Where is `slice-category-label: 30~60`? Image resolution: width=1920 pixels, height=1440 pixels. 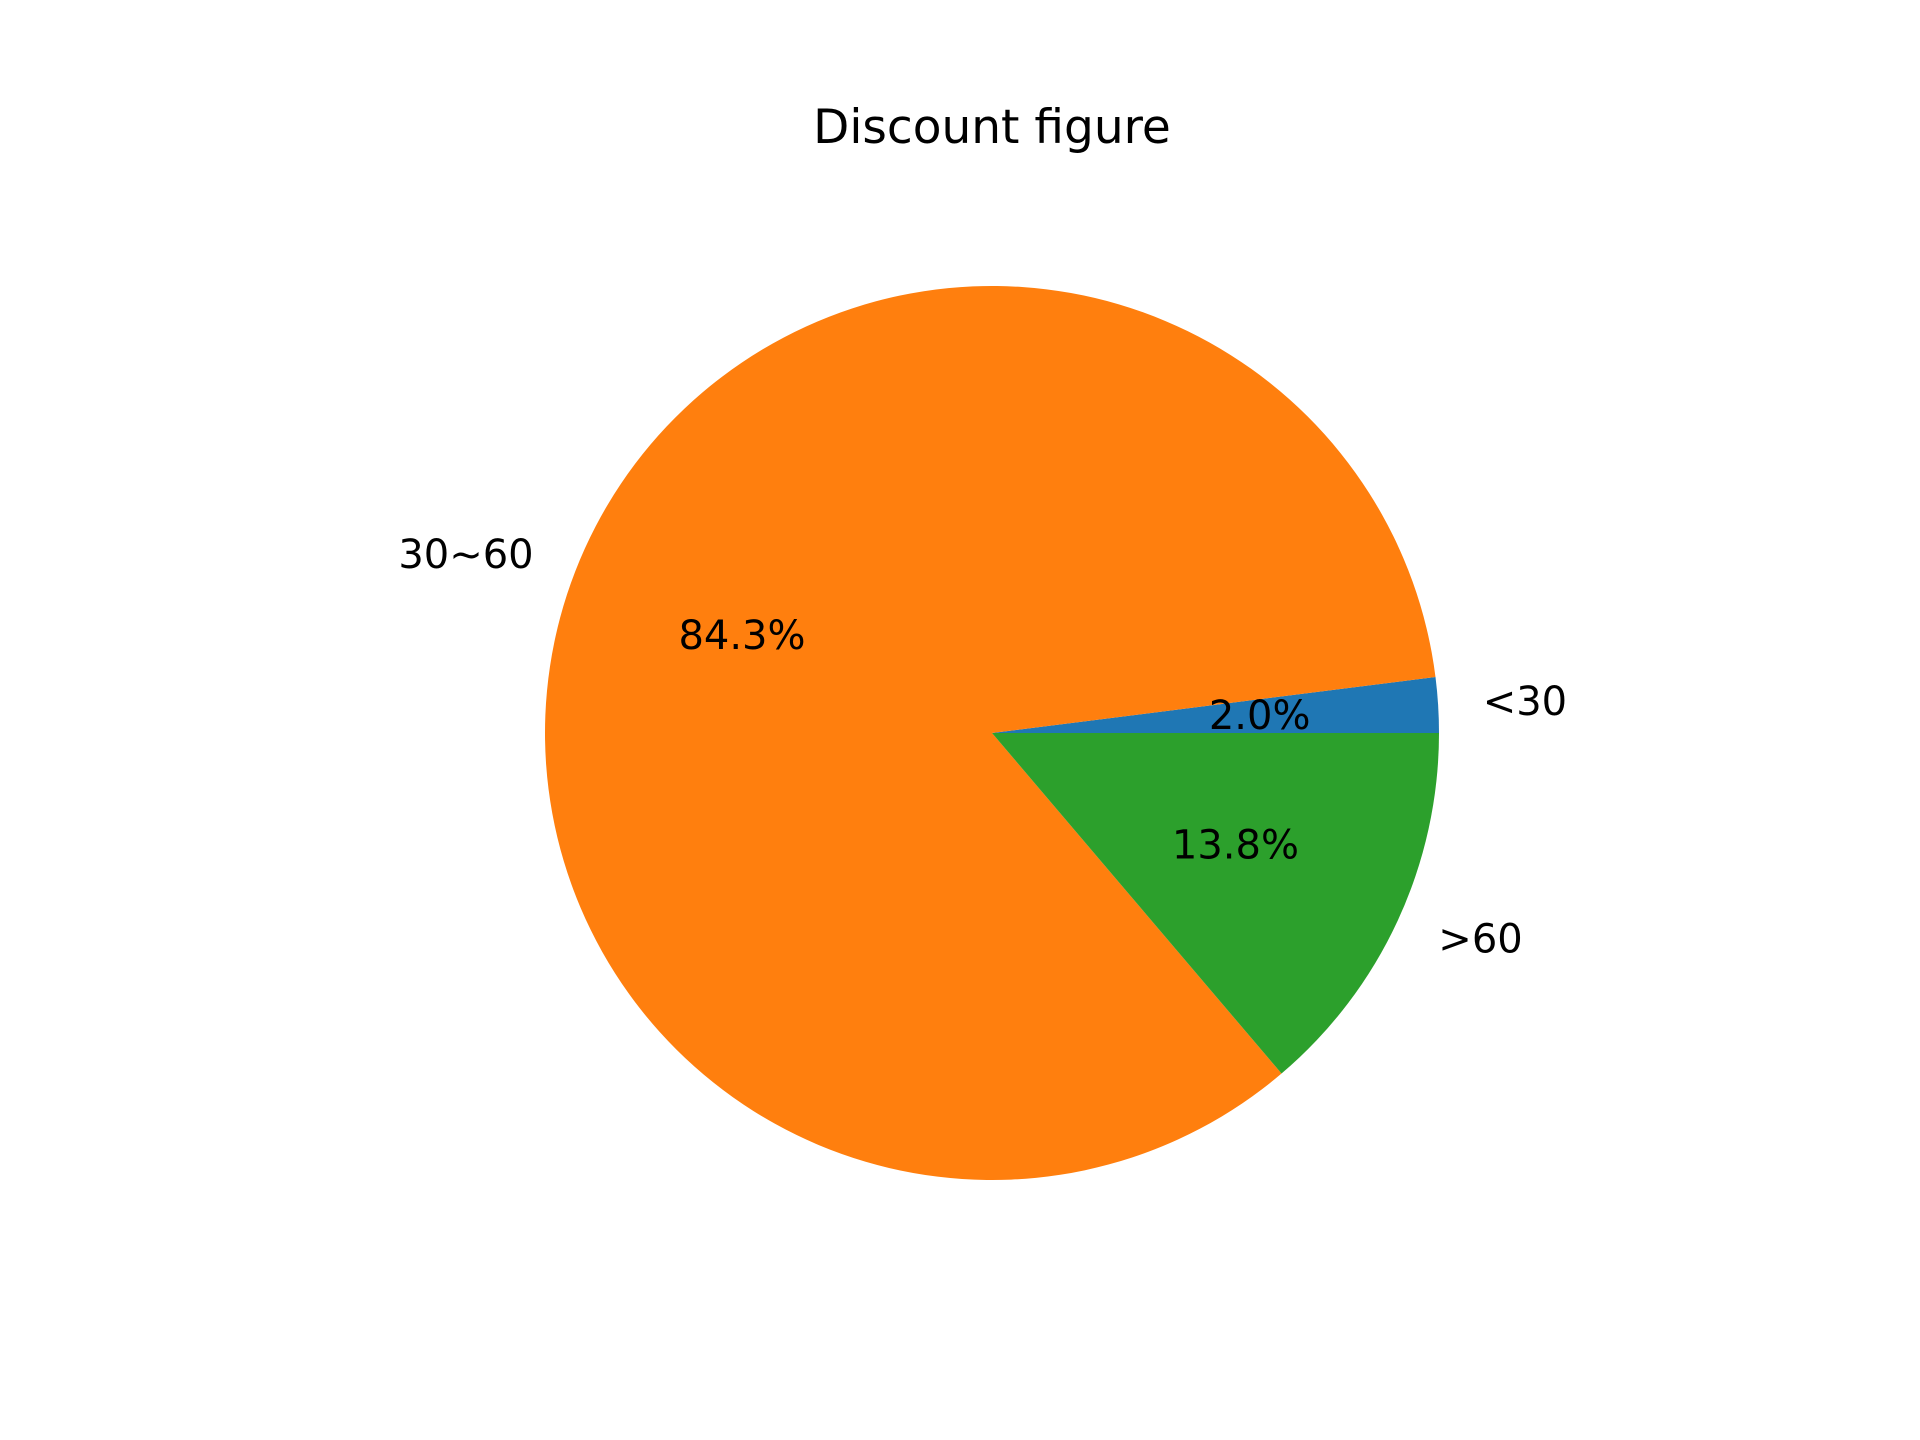
slice-category-label: 30~60 is located at coordinates (465, 555).